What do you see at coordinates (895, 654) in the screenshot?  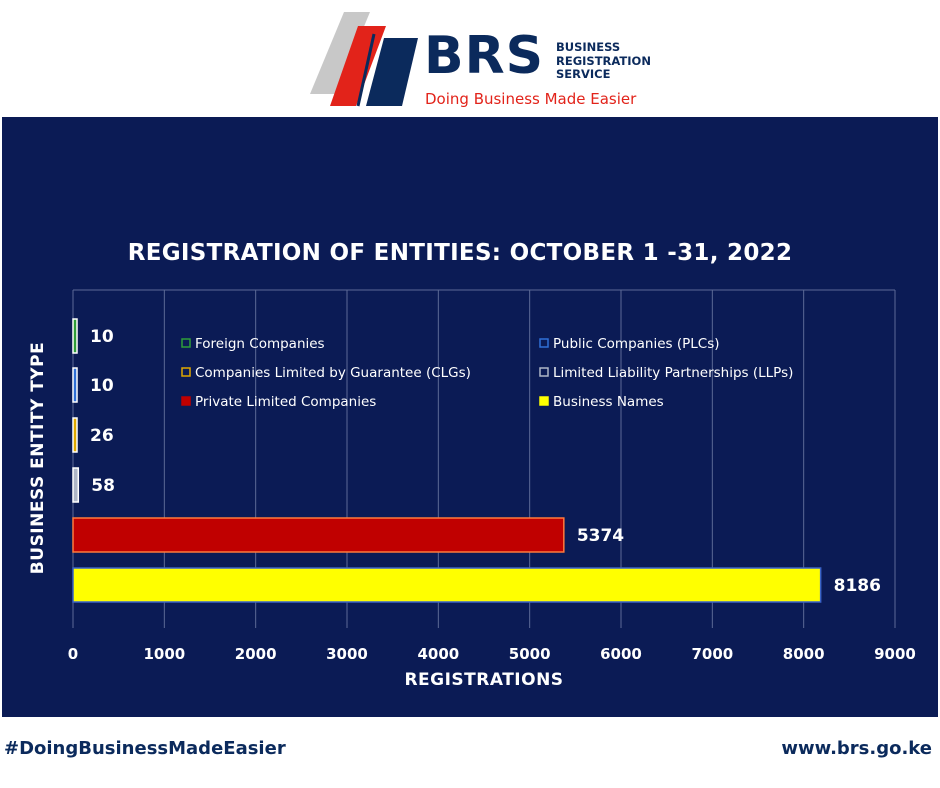 I see `x-tick-label: 9000` at bounding box center [895, 654].